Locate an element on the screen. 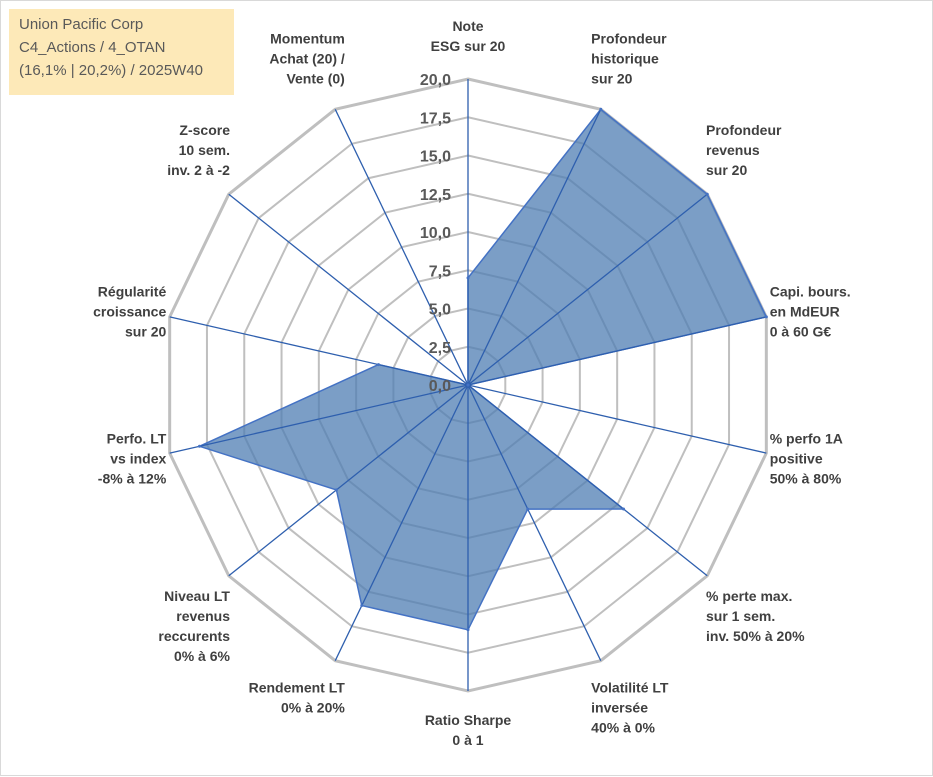  axis-label: % perfo 1A positive 50% à 80% is located at coordinates (806, 458).